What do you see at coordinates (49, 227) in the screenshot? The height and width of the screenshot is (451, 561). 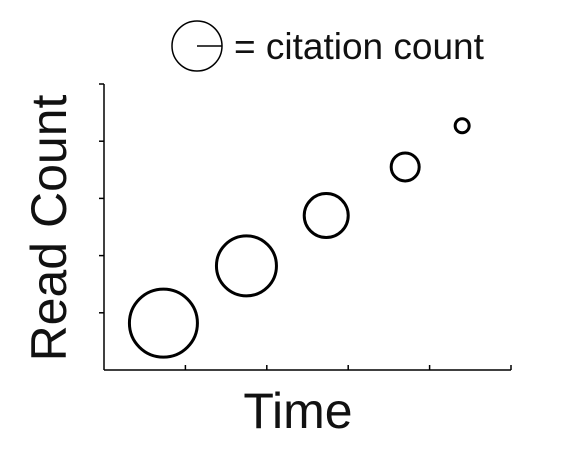 I see `y-axis-title: Read Count` at bounding box center [49, 227].